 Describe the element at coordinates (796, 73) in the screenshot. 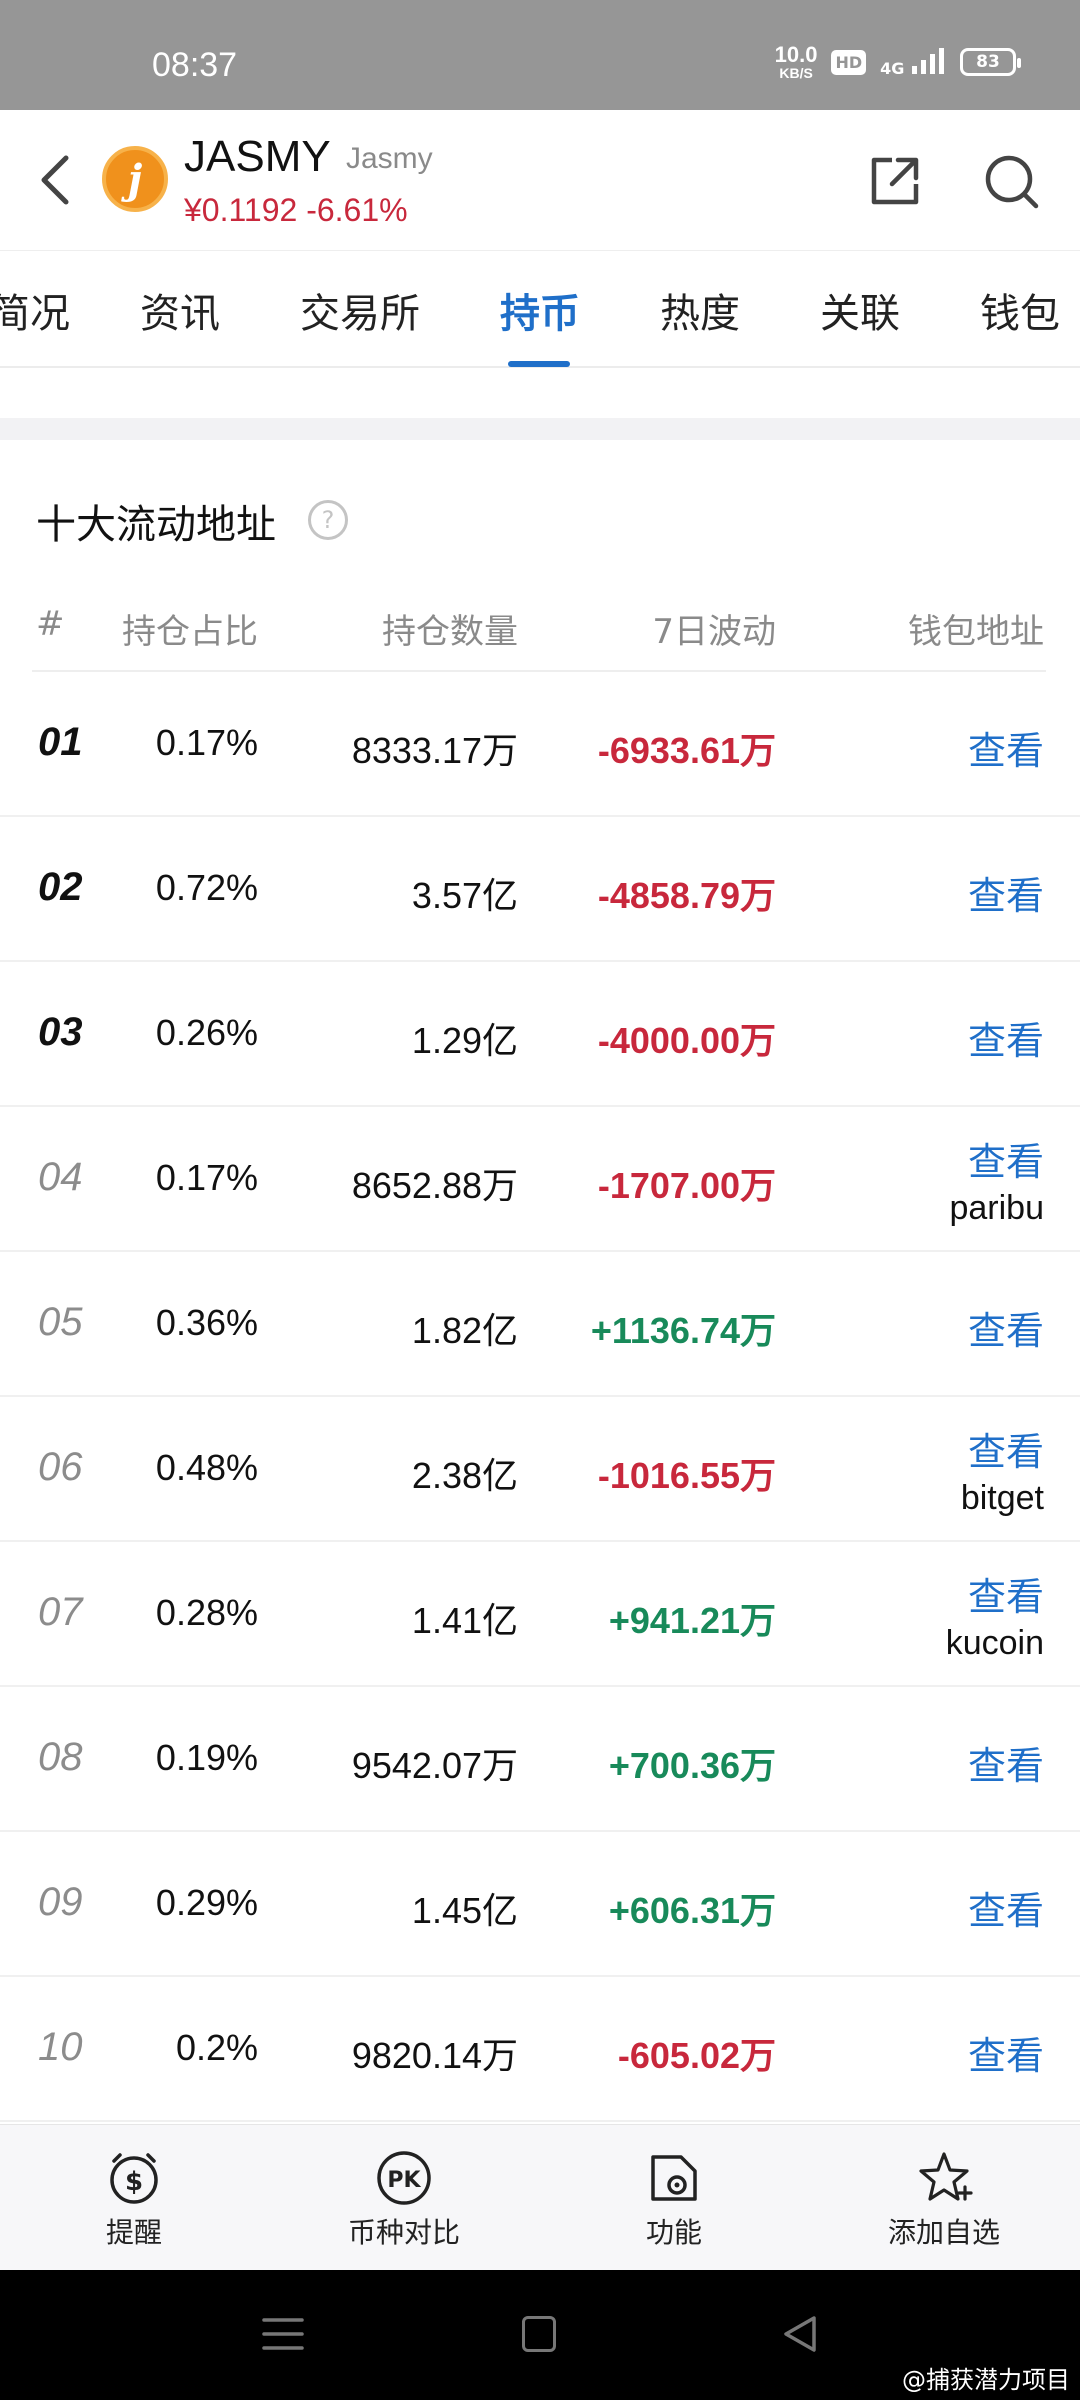

I see `net-speed-unit: KB/S` at that location.